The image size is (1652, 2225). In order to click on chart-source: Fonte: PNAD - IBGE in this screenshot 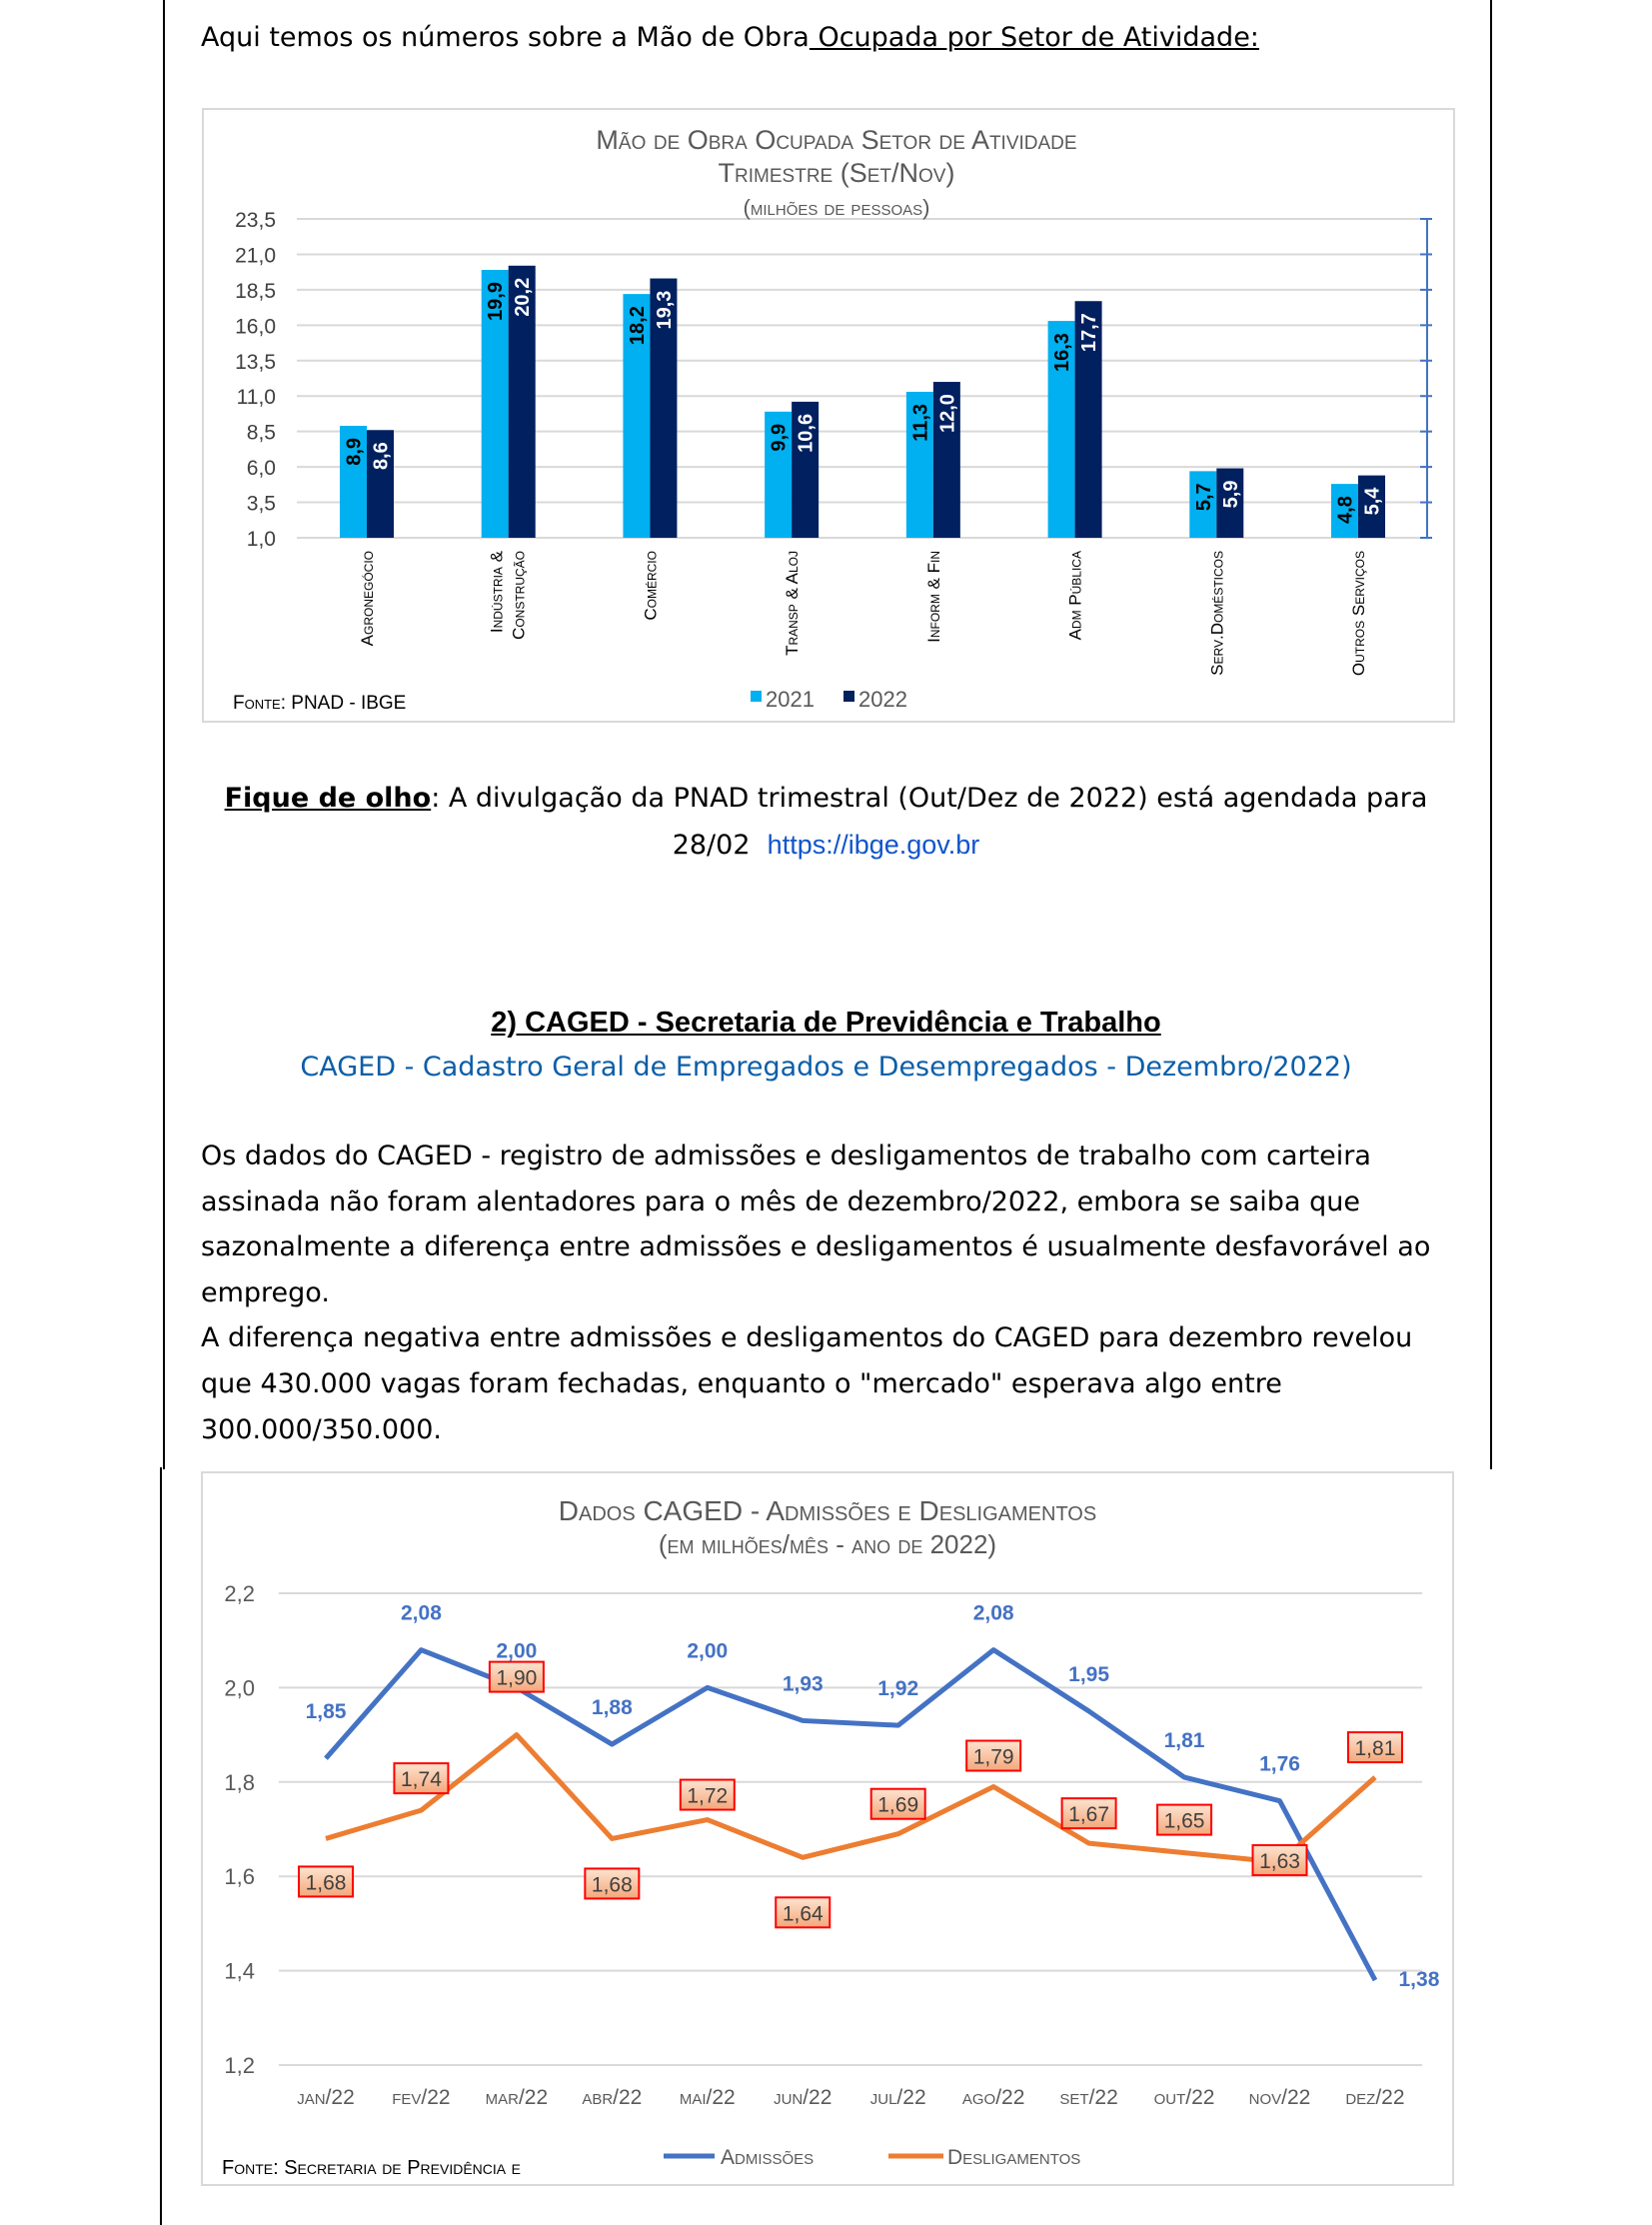, I will do `click(319, 704)`.